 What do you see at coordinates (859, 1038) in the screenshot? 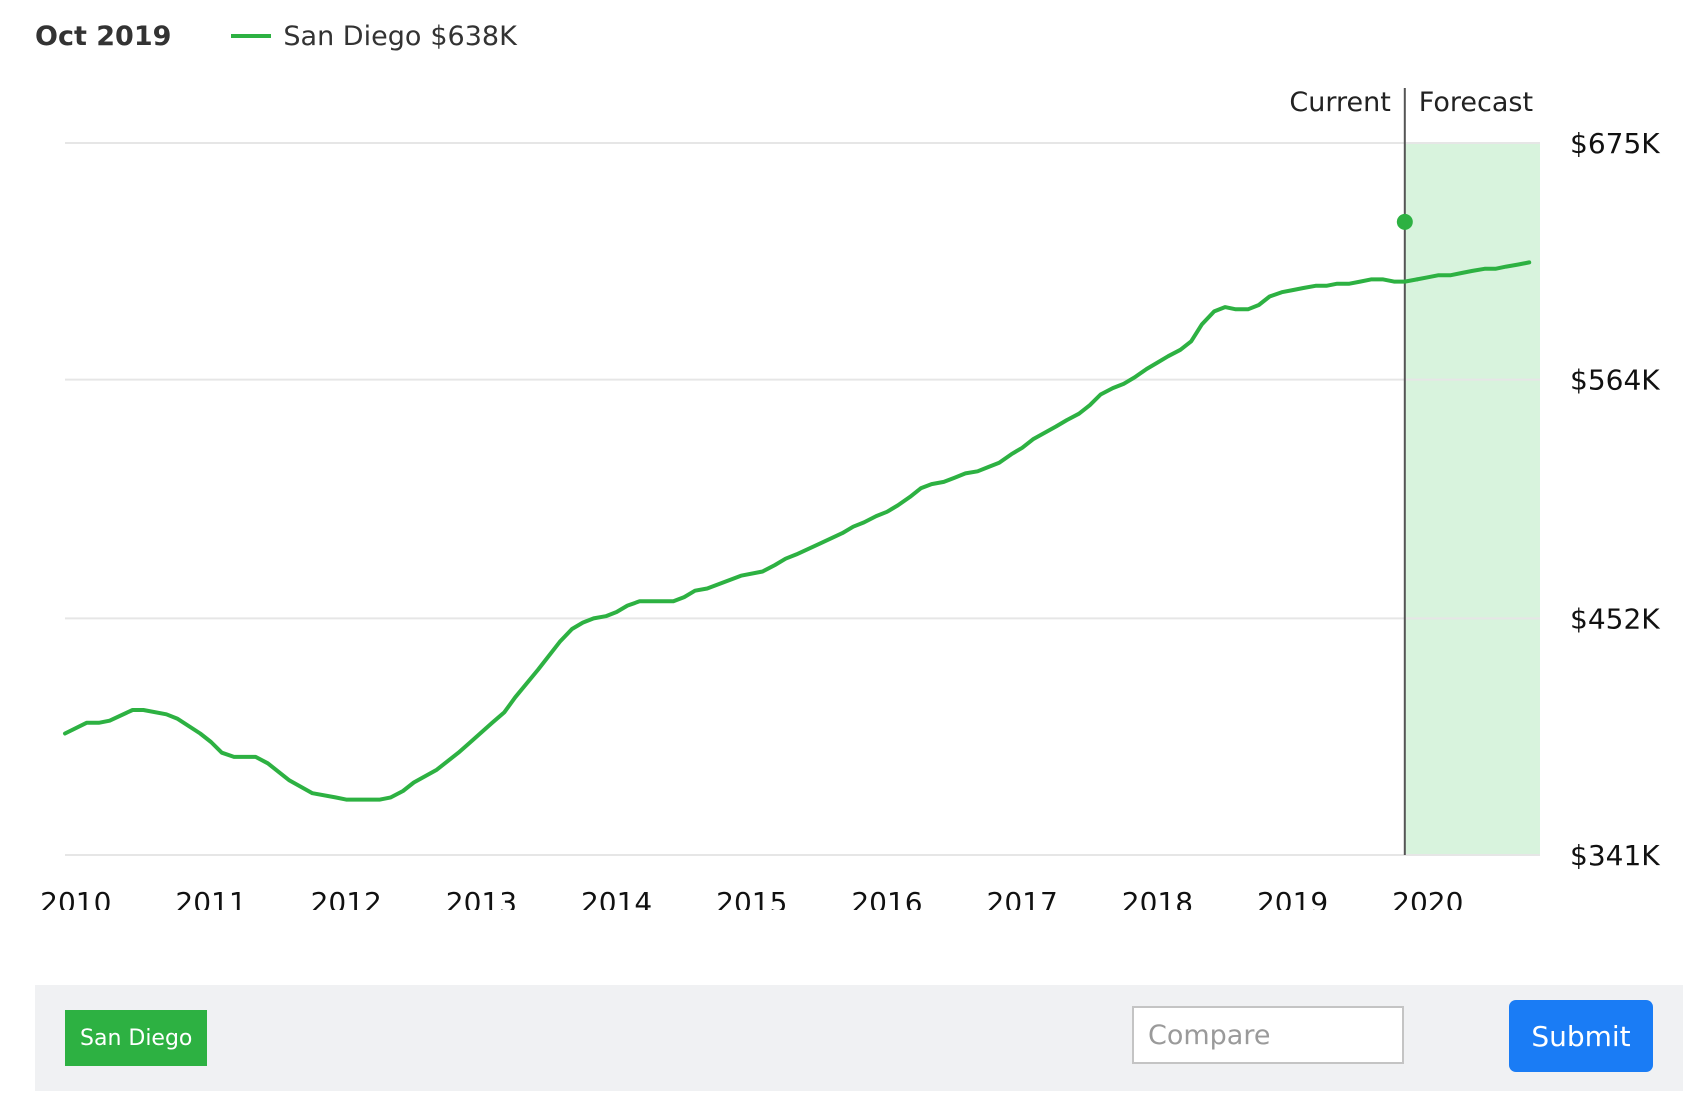
I see `compare-toolbar: San Diego Submit` at bounding box center [859, 1038].